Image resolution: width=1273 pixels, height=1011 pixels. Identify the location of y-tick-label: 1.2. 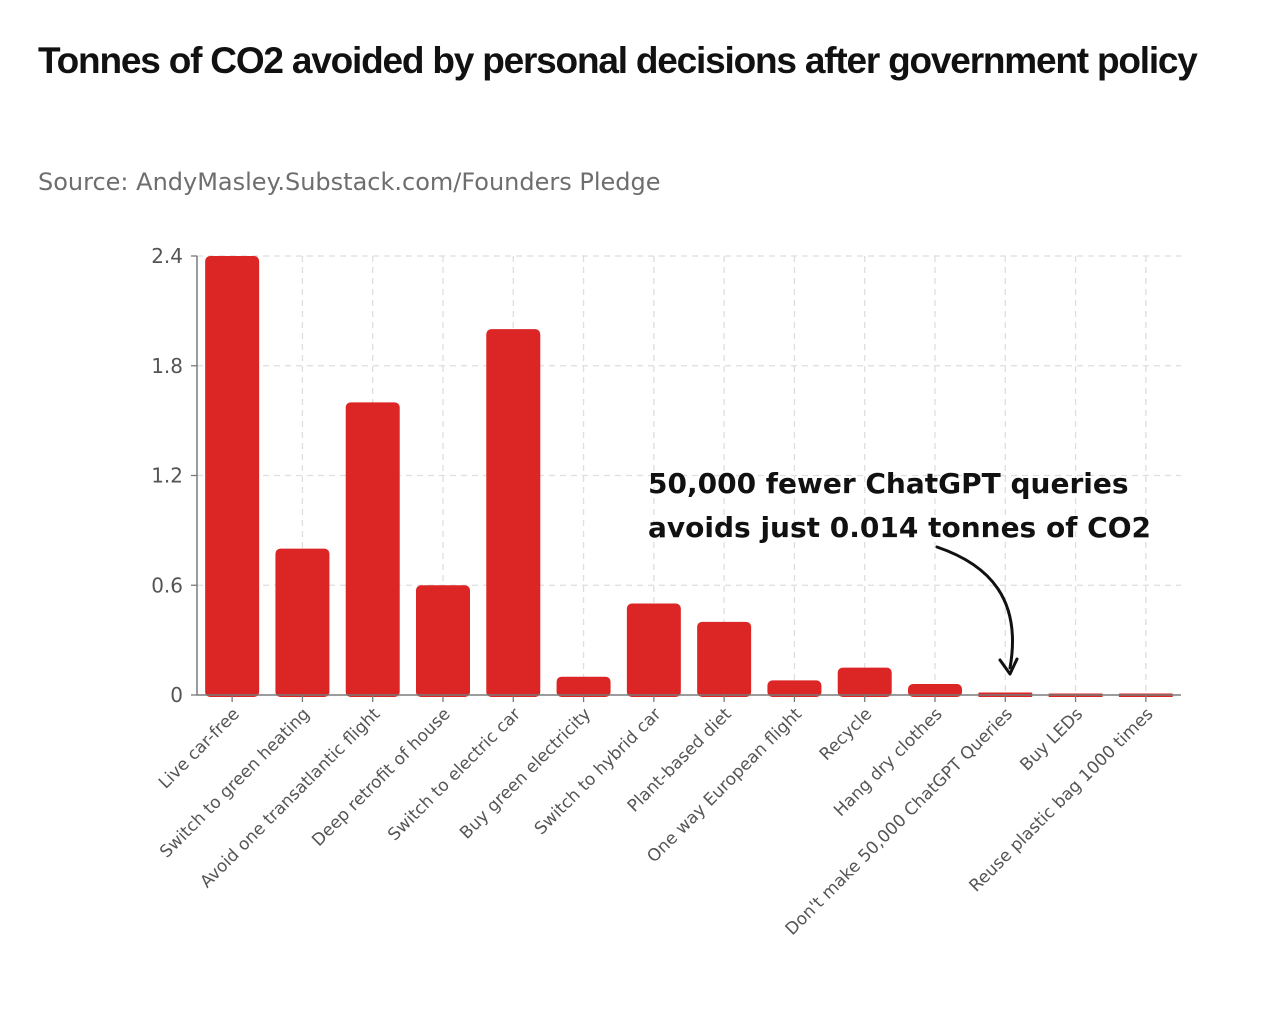
(167, 476).